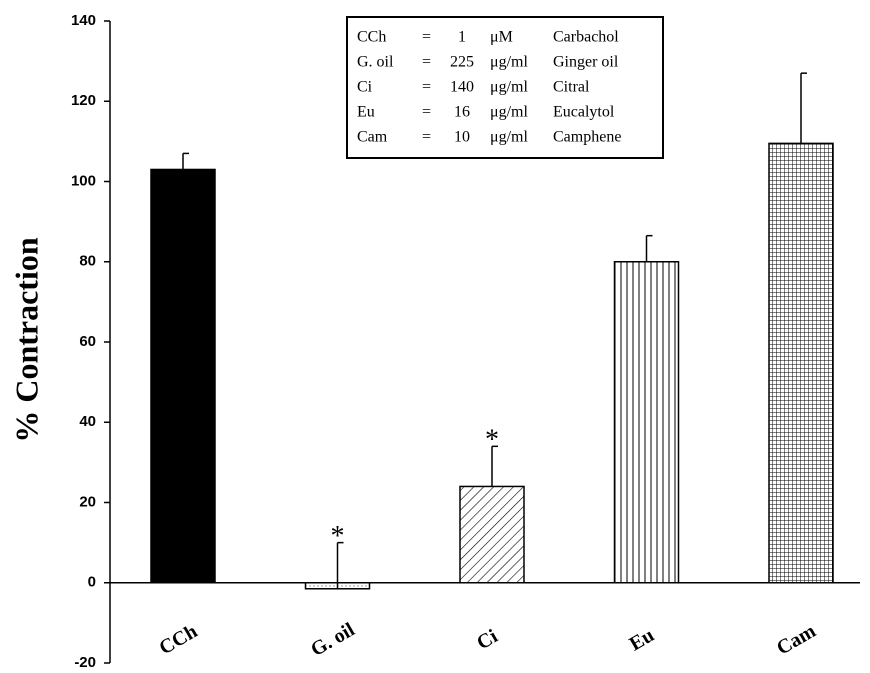 The height and width of the screenshot is (673, 870). Describe the element at coordinates (586, 37) in the screenshot. I see `legend-text: Carbachol` at that location.